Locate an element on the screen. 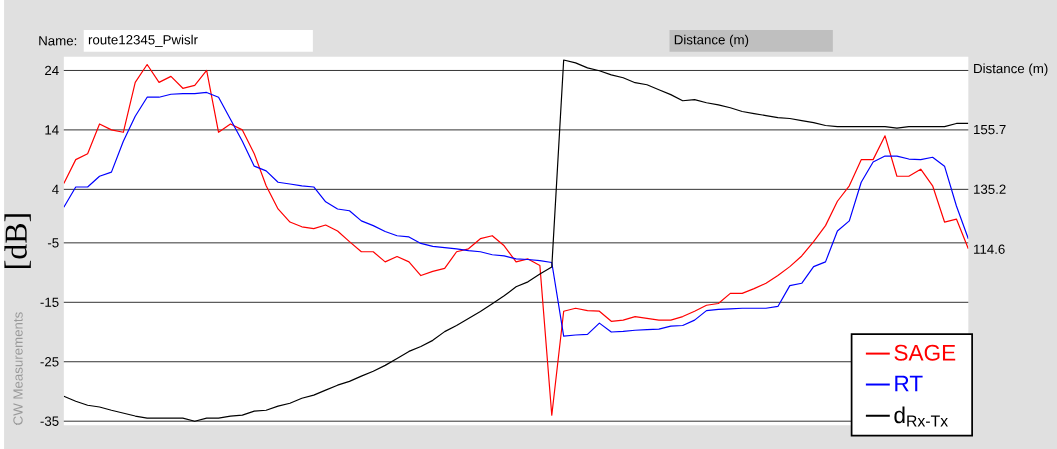 Image resolution: width=1057 pixels, height=449 pixels. y-tick-label: -35 is located at coordinates (49, 421).